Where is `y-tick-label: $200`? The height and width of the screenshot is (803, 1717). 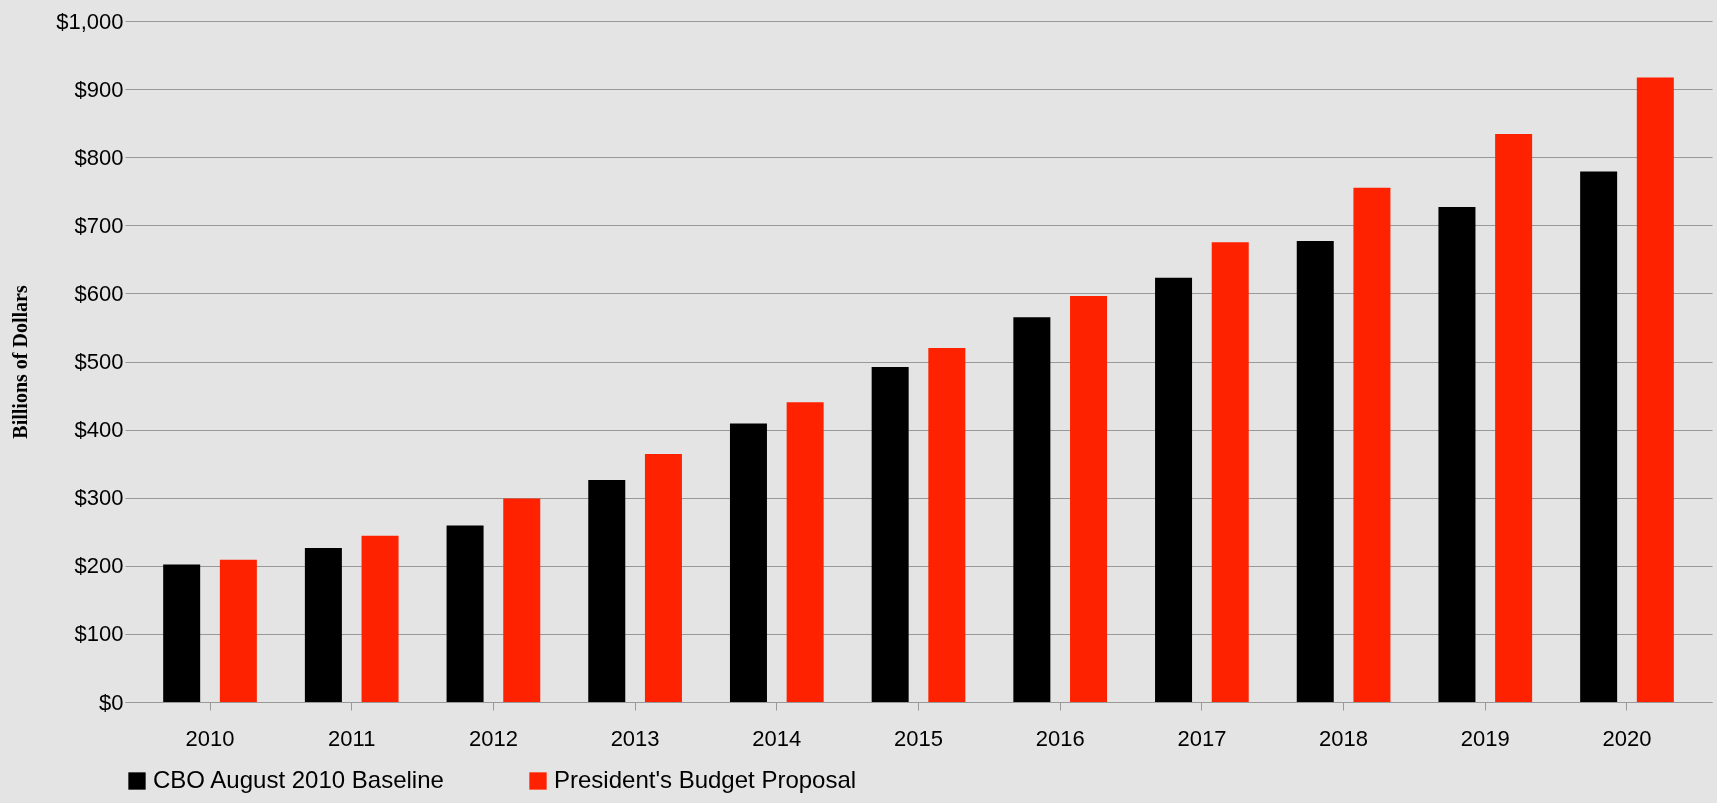 y-tick-label: $200 is located at coordinates (99, 566).